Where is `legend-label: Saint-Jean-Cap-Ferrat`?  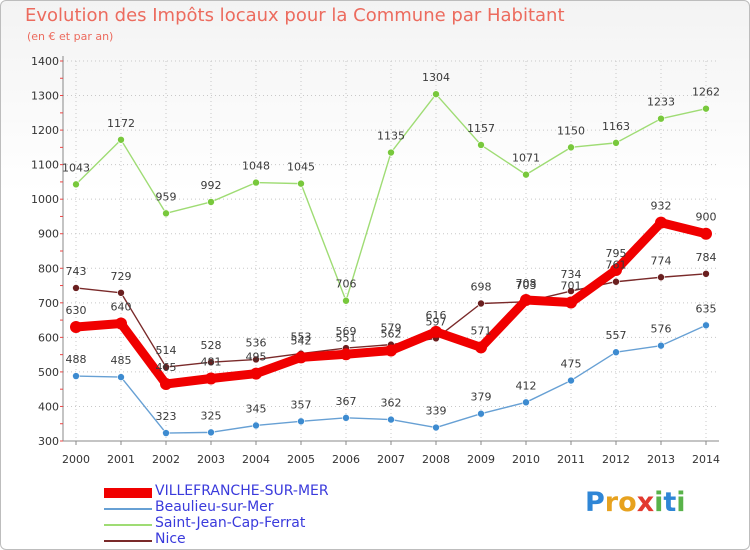
legend-label: Saint-Jean-Cap-Ferrat is located at coordinates (230, 523).